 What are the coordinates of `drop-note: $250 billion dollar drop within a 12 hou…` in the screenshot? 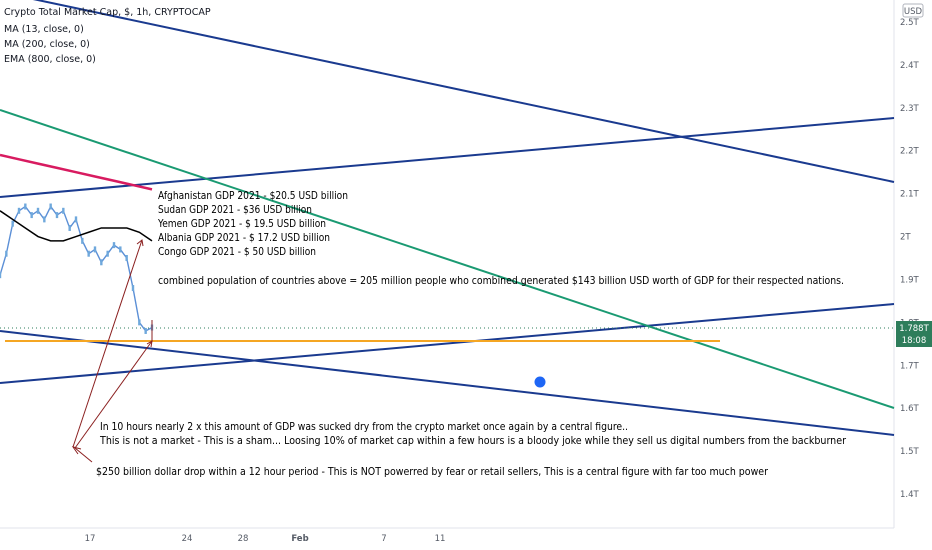 It's located at (432, 472).